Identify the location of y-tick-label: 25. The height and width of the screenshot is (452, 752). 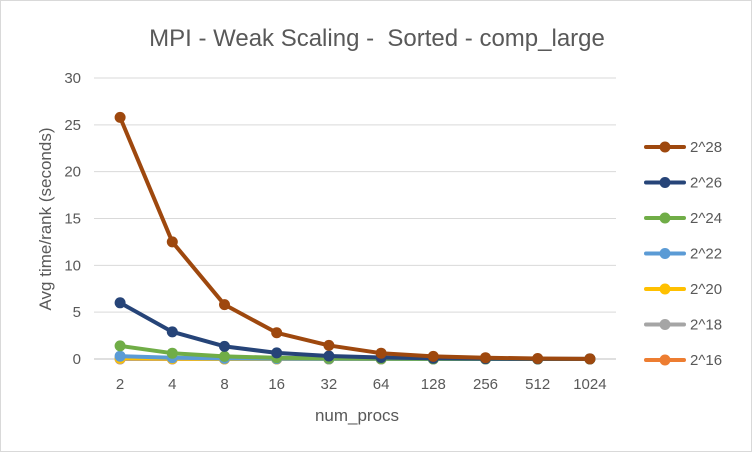
(72, 125).